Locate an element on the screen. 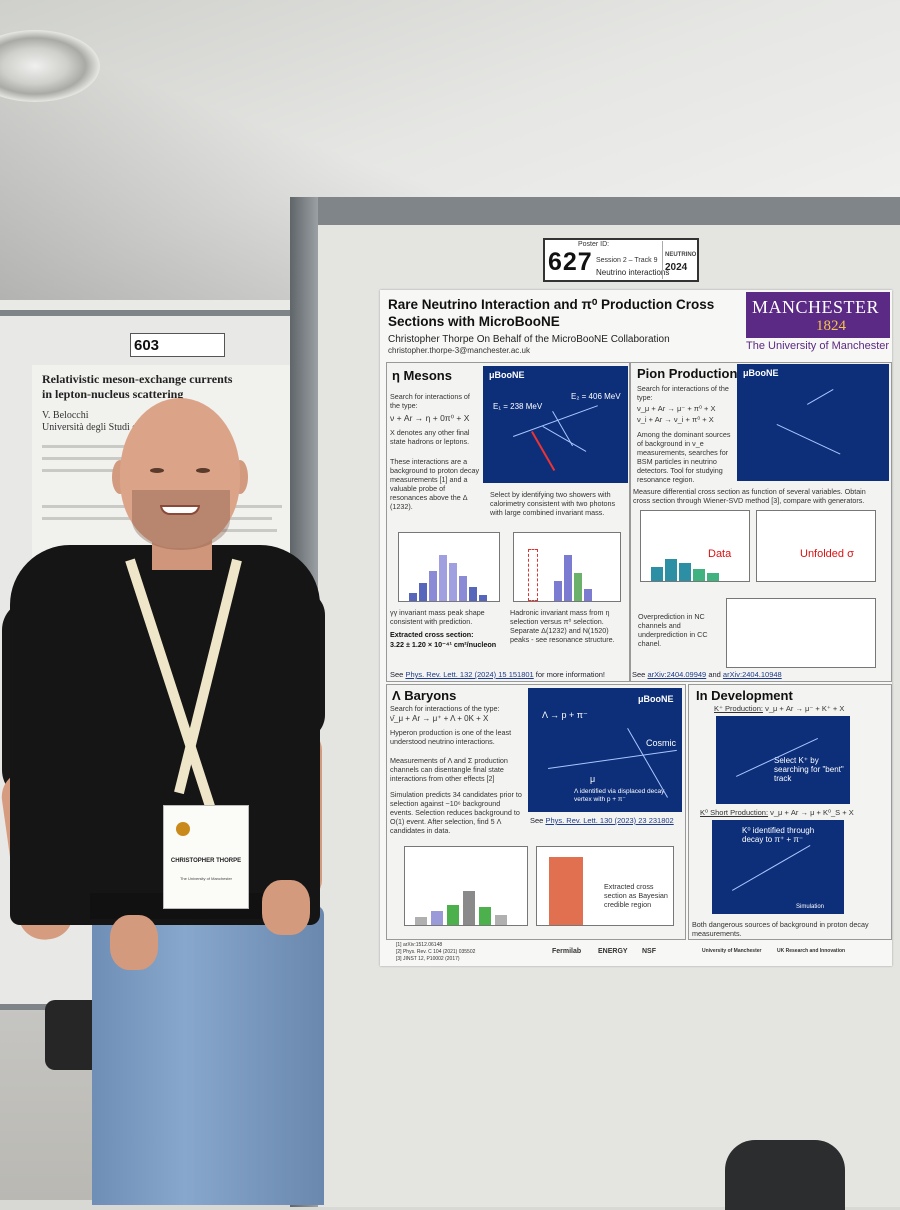 This screenshot has width=900, height=1210. manchester-logo-year: 1824 is located at coordinates (831, 326).